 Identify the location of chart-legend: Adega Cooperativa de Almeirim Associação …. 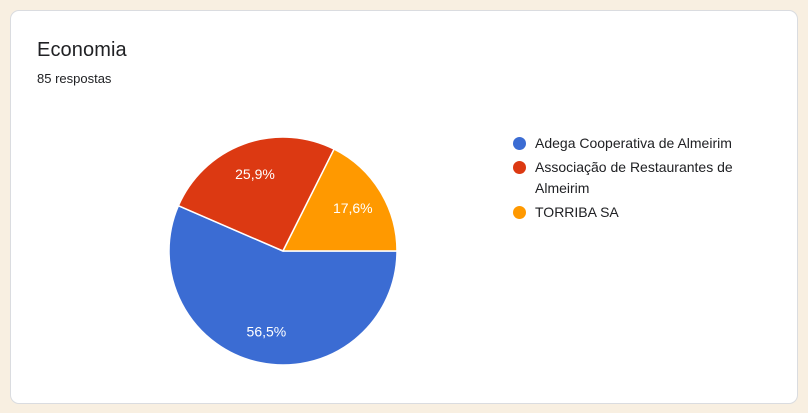
(633, 179).